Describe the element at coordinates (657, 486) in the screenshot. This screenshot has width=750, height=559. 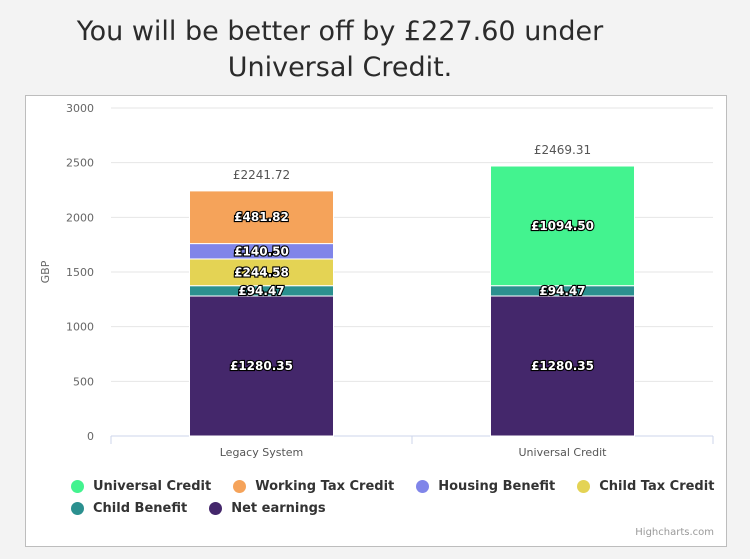
I see `legend-label: Child Tax Credit` at that location.